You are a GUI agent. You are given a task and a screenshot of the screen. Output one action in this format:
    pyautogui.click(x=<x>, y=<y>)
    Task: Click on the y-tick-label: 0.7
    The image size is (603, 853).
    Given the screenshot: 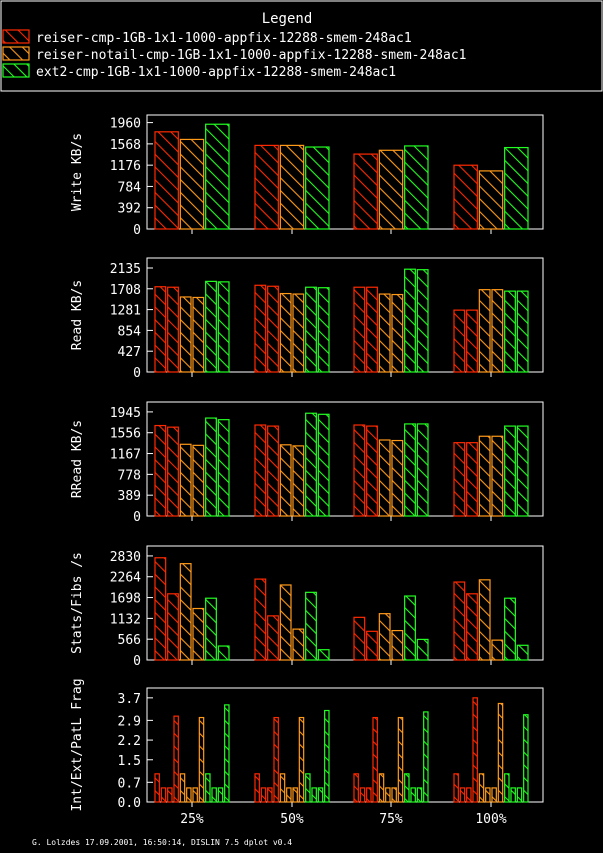 What is the action you would take?
    pyautogui.click(x=129, y=783)
    